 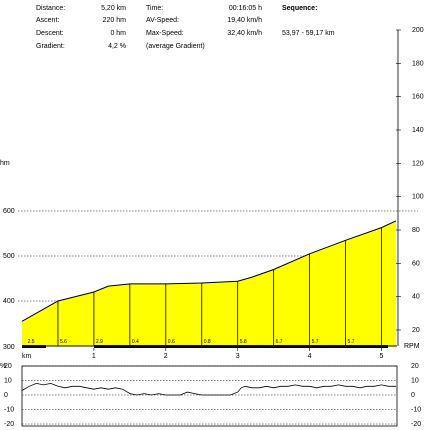 What do you see at coordinates (413, 395) in the screenshot?
I see `gradient-right-tick: 0` at bounding box center [413, 395].